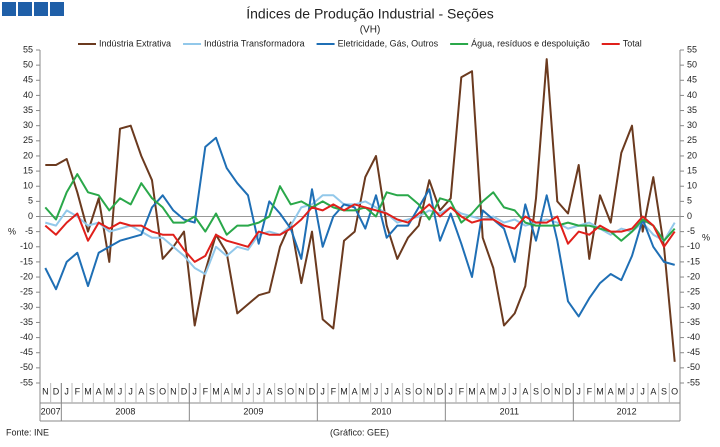 This screenshot has height=447, width=720. I want to click on y-tick-label: 40, so click(28, 95).